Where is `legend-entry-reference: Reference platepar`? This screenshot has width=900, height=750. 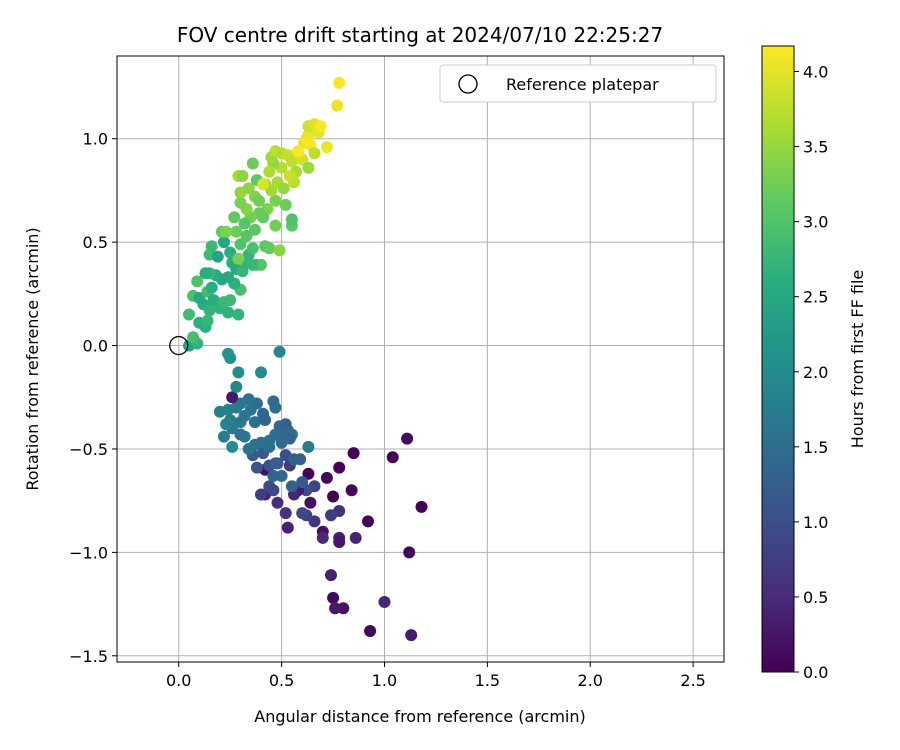
legend-entry-reference: Reference platepar is located at coordinates (582, 84).